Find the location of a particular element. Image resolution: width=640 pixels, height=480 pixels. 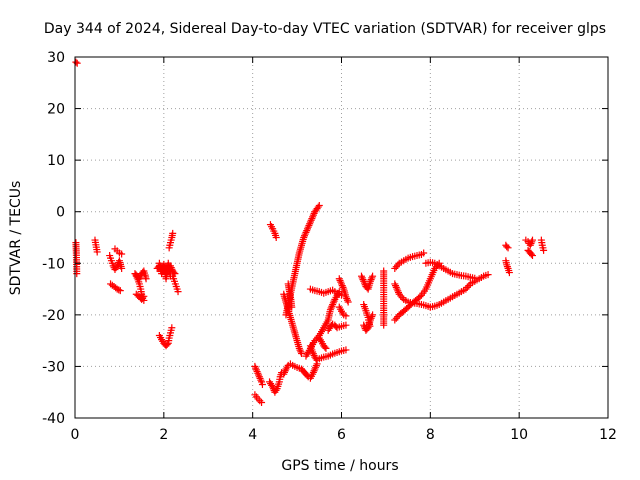

x-tick-label: 0 is located at coordinates (75, 435).